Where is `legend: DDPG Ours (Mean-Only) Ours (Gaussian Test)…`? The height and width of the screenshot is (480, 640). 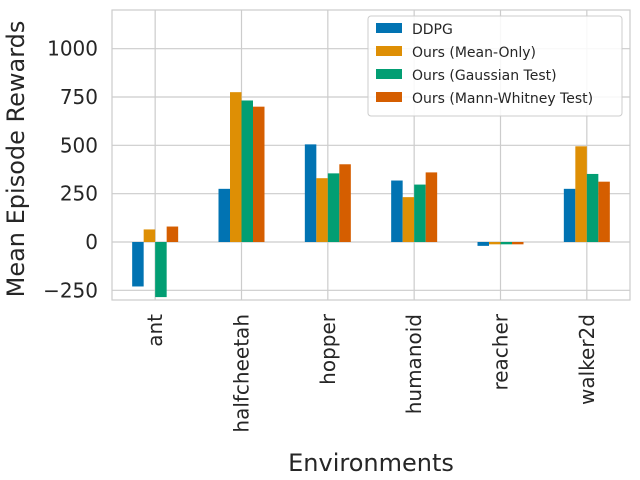
legend: DDPG Ours (Mean-Only) Ours (Gaussian Test)… is located at coordinates (495, 66).